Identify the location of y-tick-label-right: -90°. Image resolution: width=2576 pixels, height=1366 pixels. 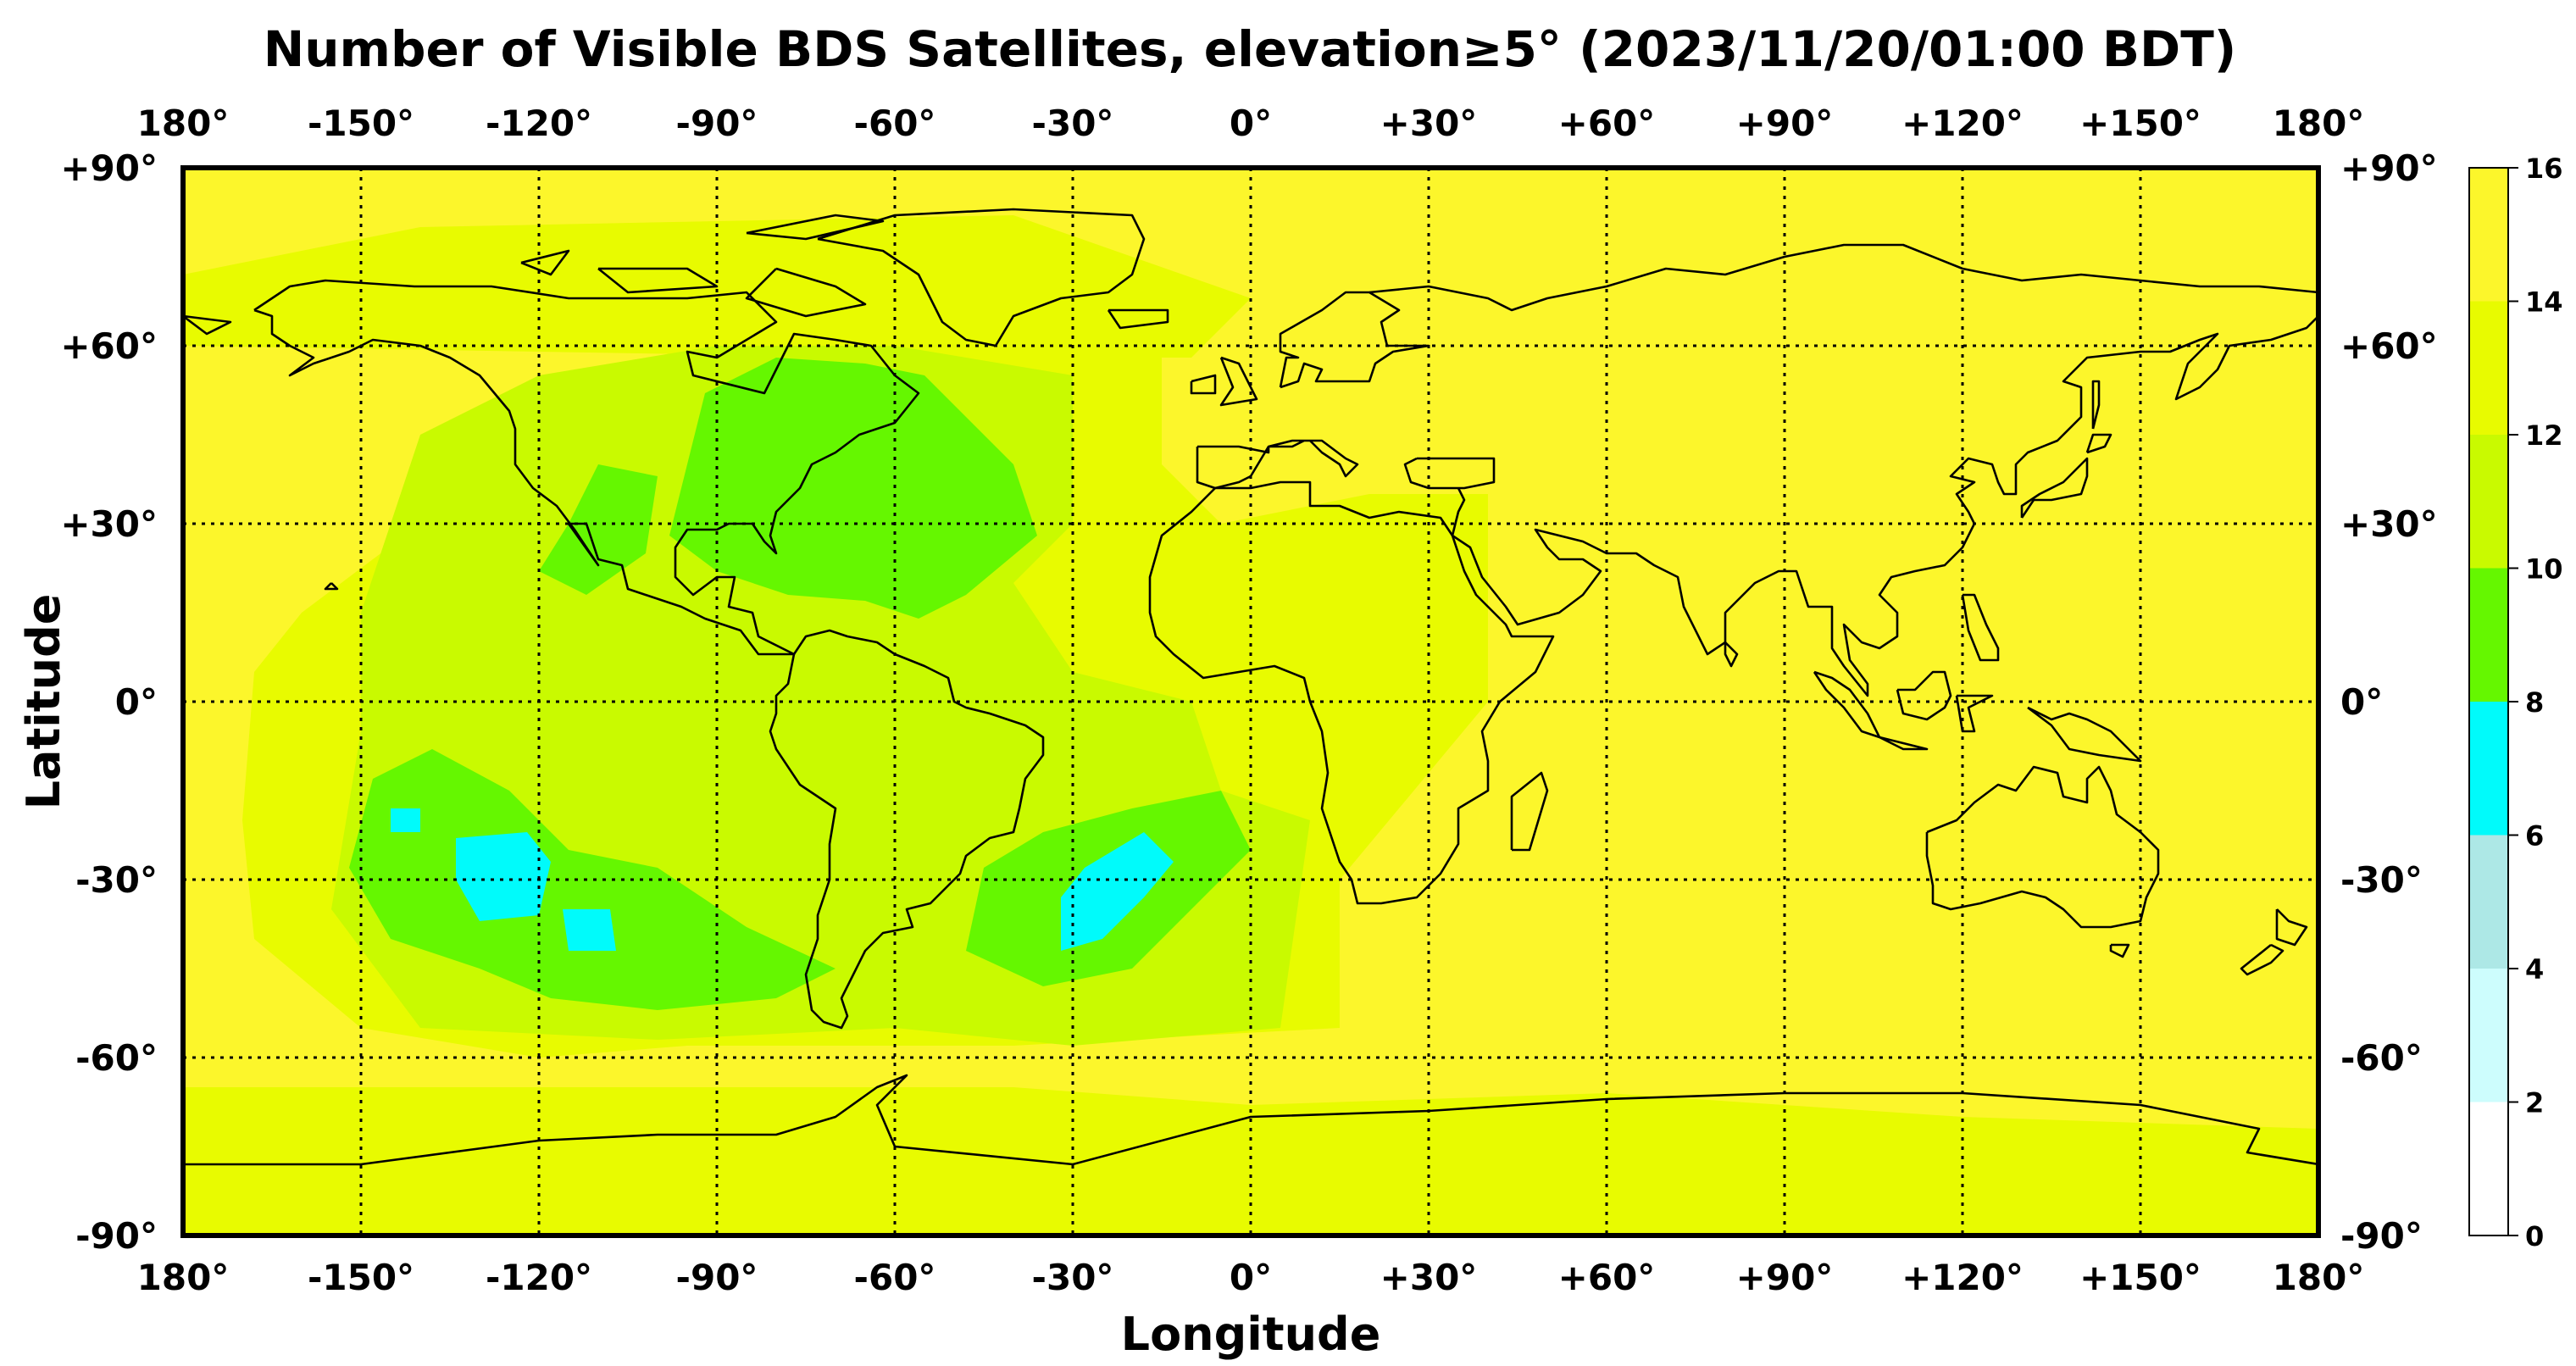
(2381, 1236).